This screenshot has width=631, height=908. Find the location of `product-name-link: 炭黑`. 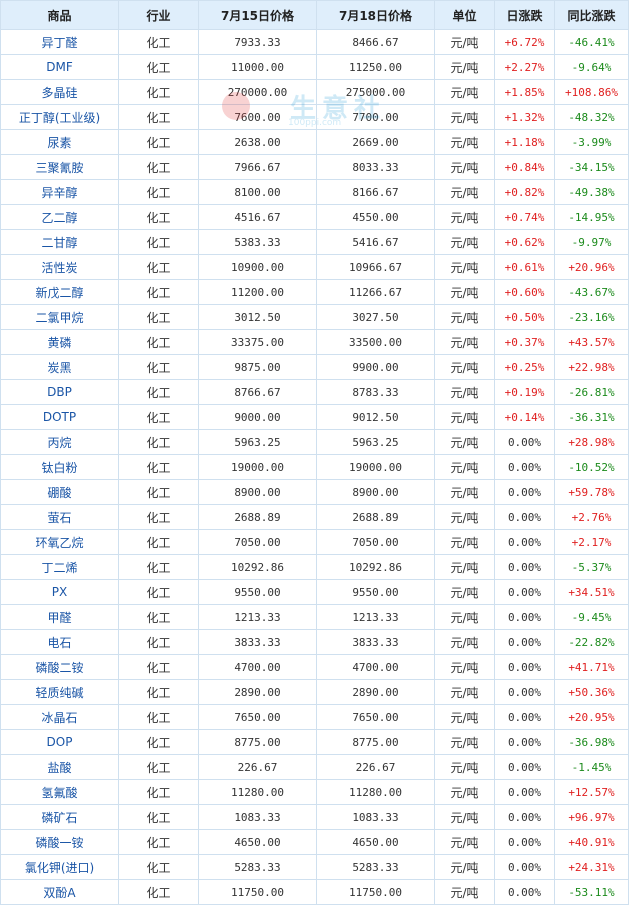

product-name-link: 炭黑 is located at coordinates (59, 367).